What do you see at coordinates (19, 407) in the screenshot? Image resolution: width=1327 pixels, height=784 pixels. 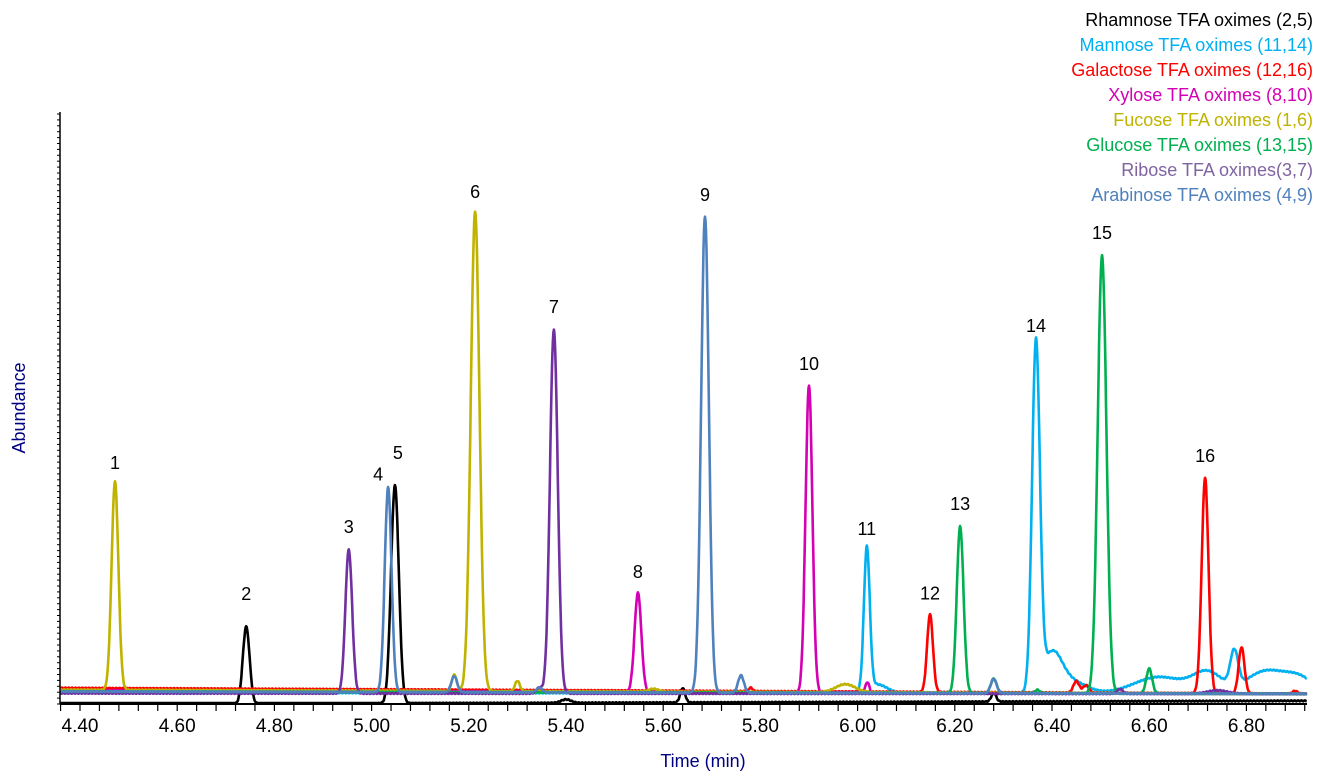 I see `y-axis-title: Abundance` at bounding box center [19, 407].